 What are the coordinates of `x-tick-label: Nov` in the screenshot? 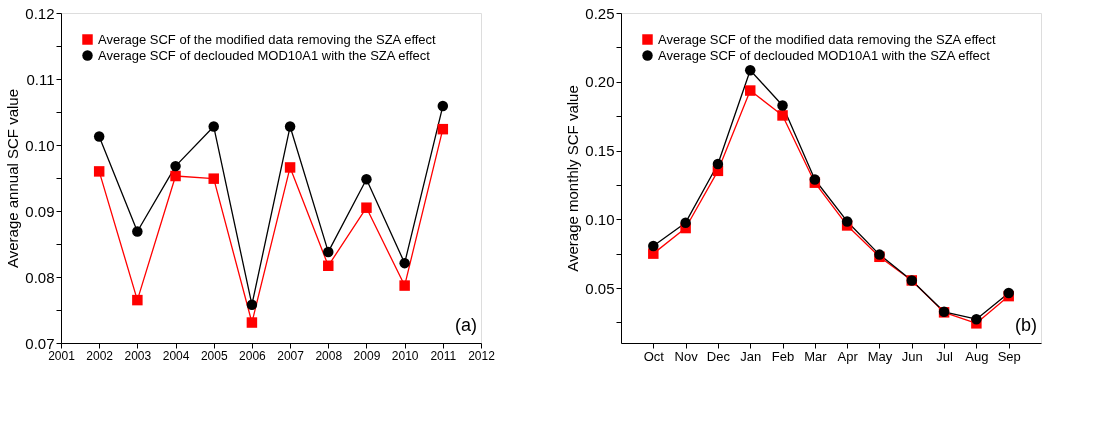 It's located at (686, 356).